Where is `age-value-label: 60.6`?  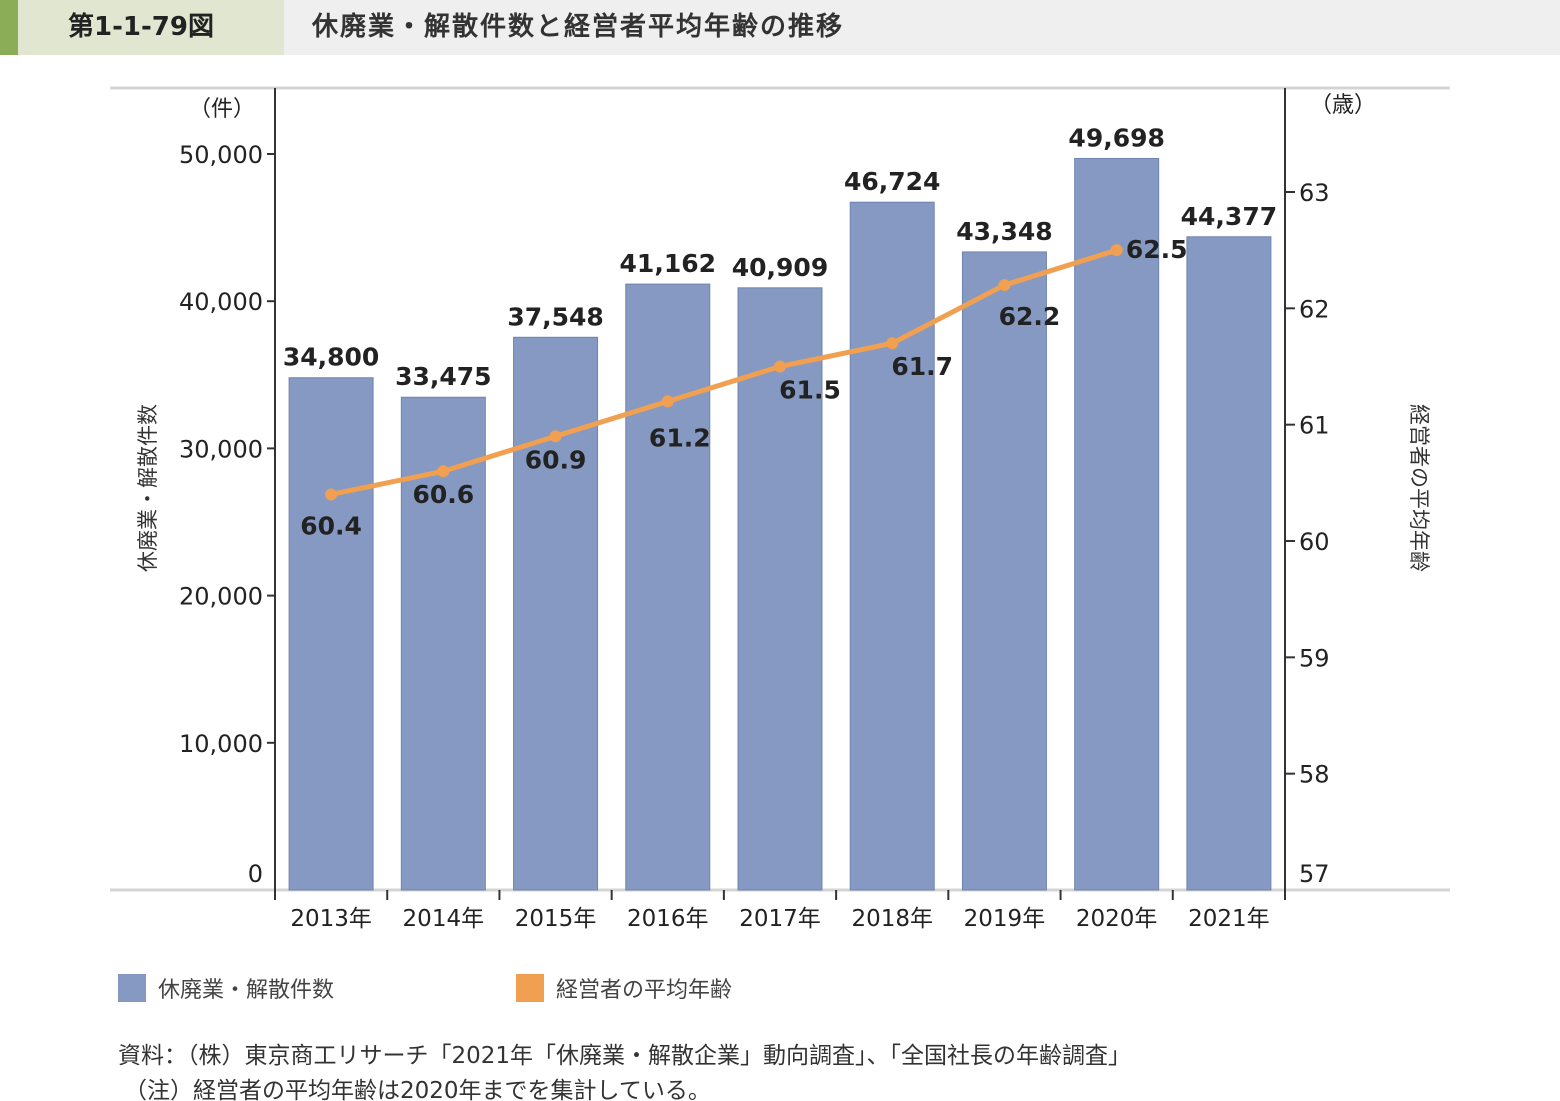
age-value-label: 60.6 is located at coordinates (443, 494).